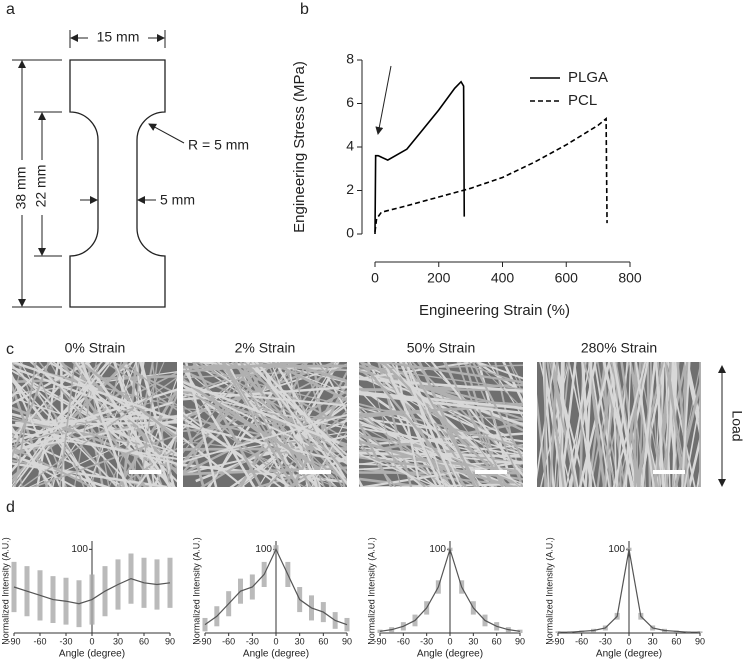 The width and height of the screenshot is (747, 664). I want to click on x-tick-label: 0, so click(275, 641).